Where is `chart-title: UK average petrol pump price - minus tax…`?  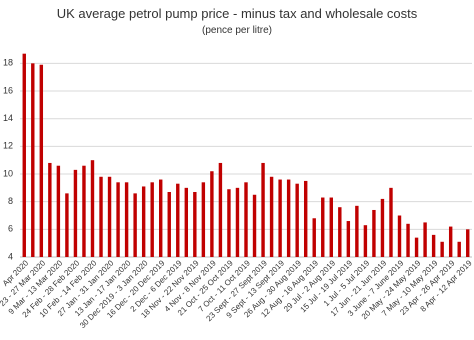 chart-title: UK average petrol pump price - minus tax… is located at coordinates (237, 13).